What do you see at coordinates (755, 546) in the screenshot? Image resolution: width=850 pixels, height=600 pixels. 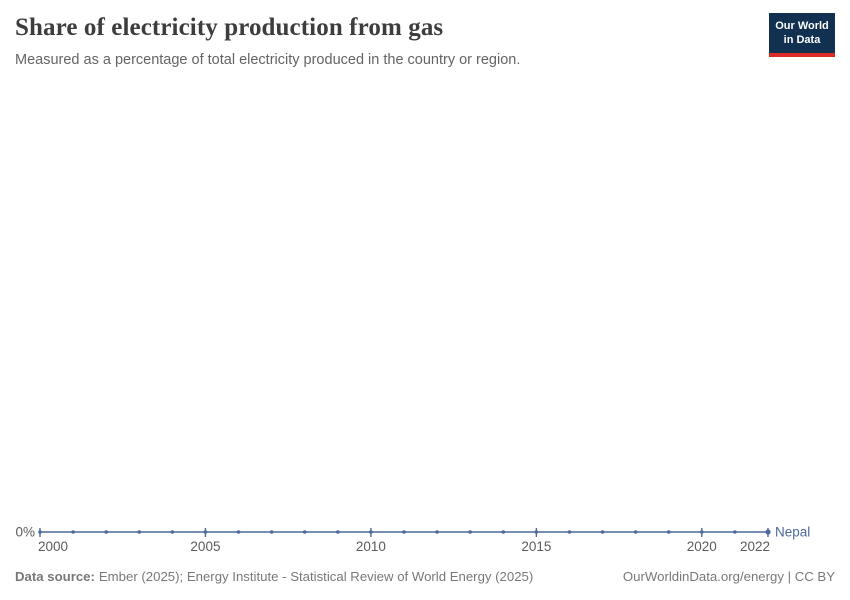 I see `x-axis-tick-label: 2022` at bounding box center [755, 546].